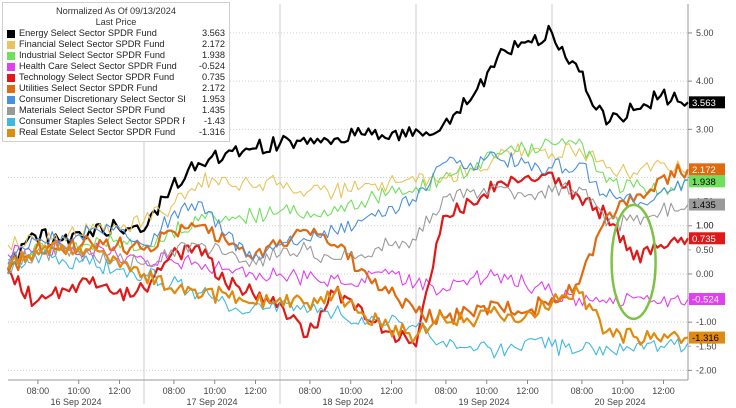 This screenshot has width=736, height=408. I want to click on legend-item-value: 3.563, so click(213, 33).